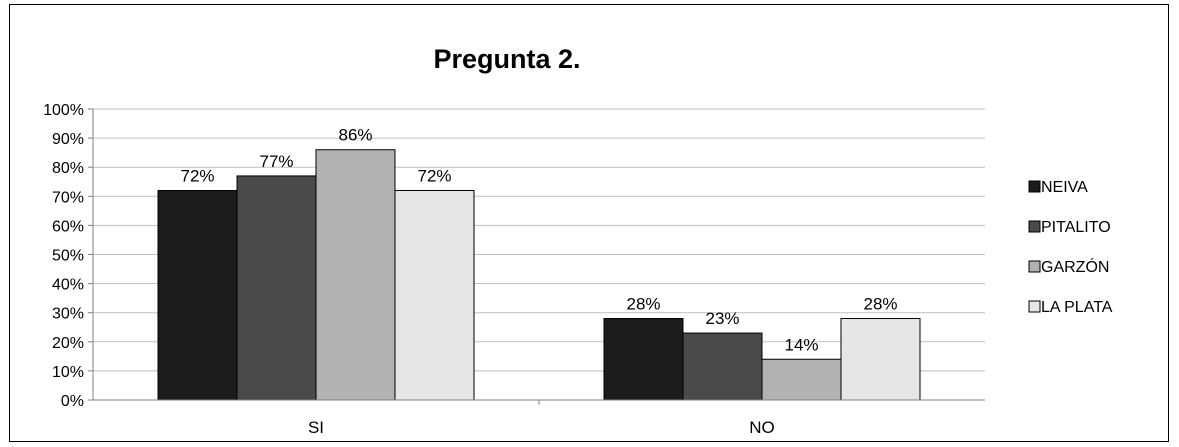 This screenshot has height=447, width=1179. I want to click on data-label: 86%, so click(355, 135).